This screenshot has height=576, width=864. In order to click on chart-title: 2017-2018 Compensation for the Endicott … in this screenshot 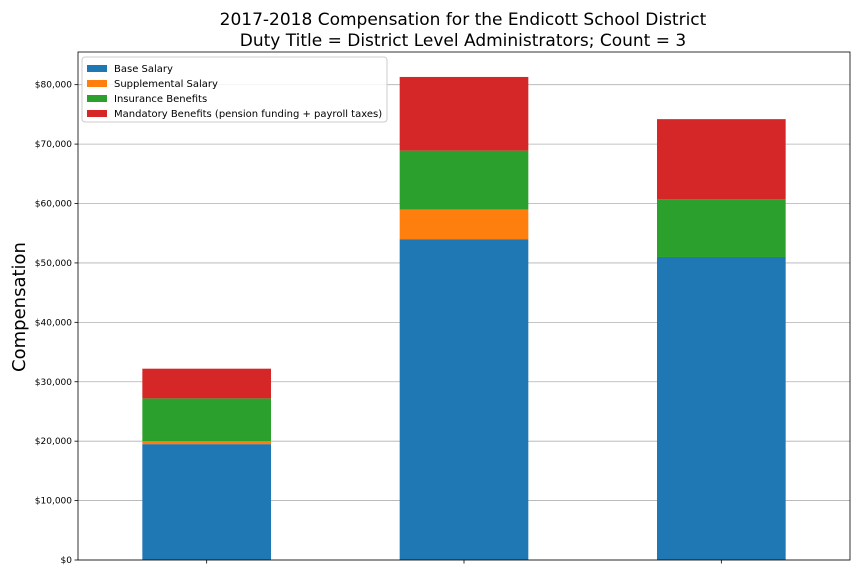, I will do `click(463, 20)`.